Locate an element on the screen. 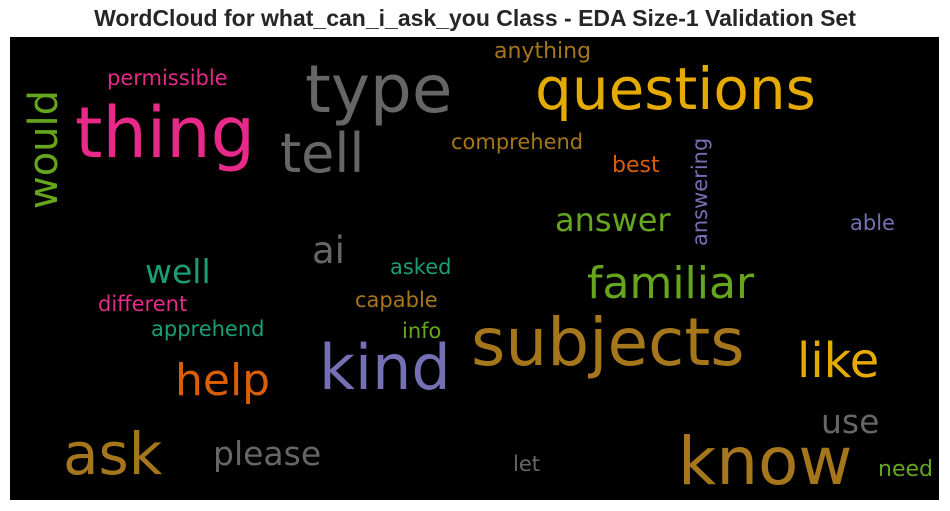 The image size is (950, 511). word-subjects: subjects is located at coordinates (608, 342).